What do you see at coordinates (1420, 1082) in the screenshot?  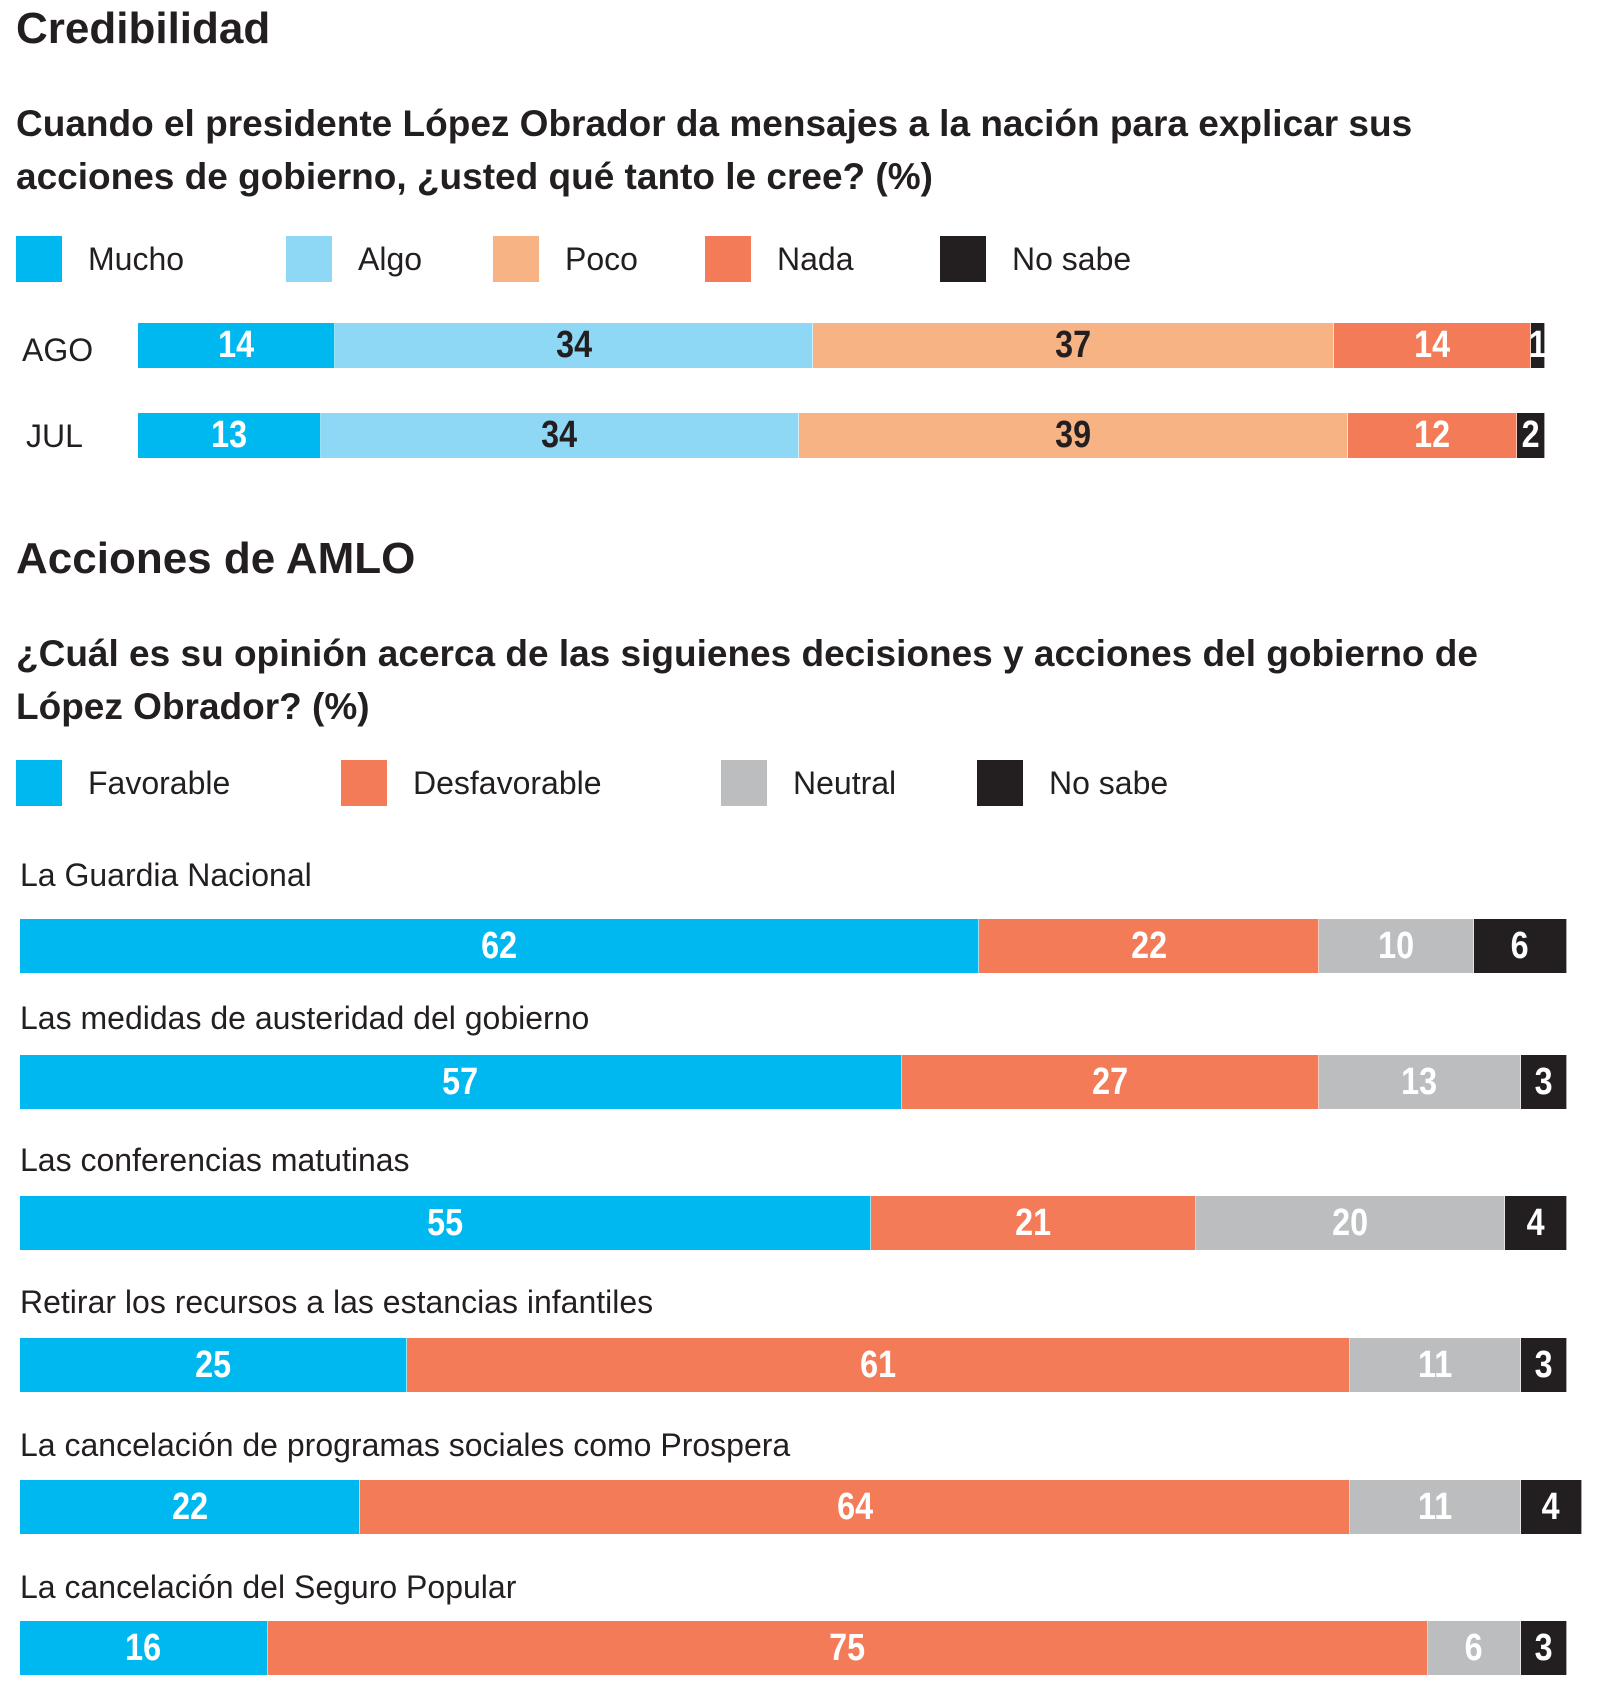 I see `bar-segment-neutral: 13` at bounding box center [1420, 1082].